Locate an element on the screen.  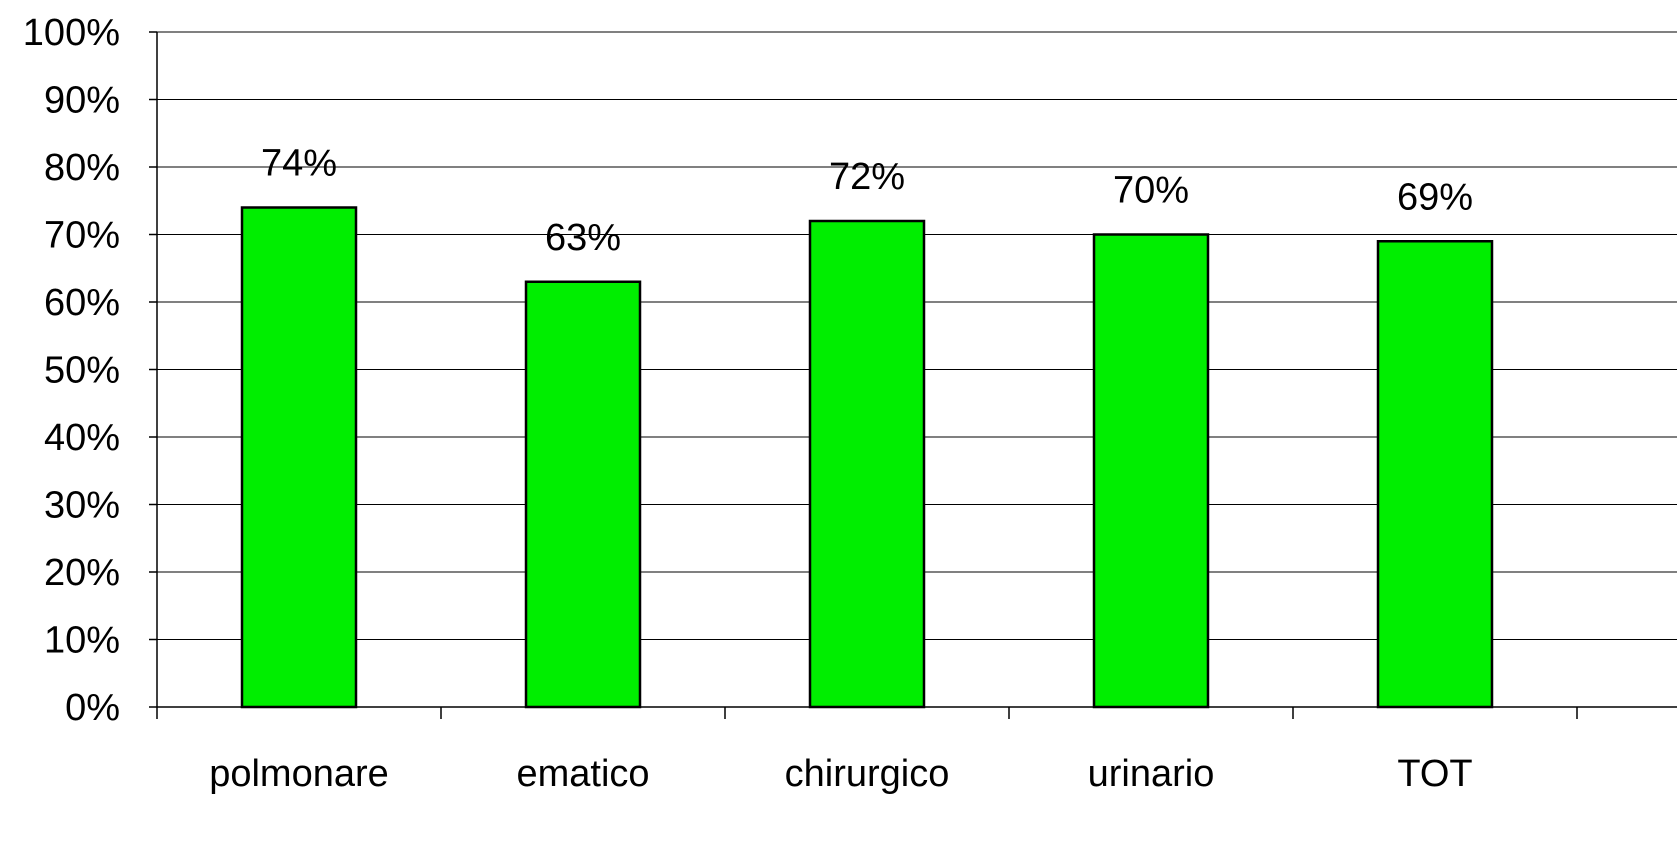
bar-tot is located at coordinates (1435, 474).